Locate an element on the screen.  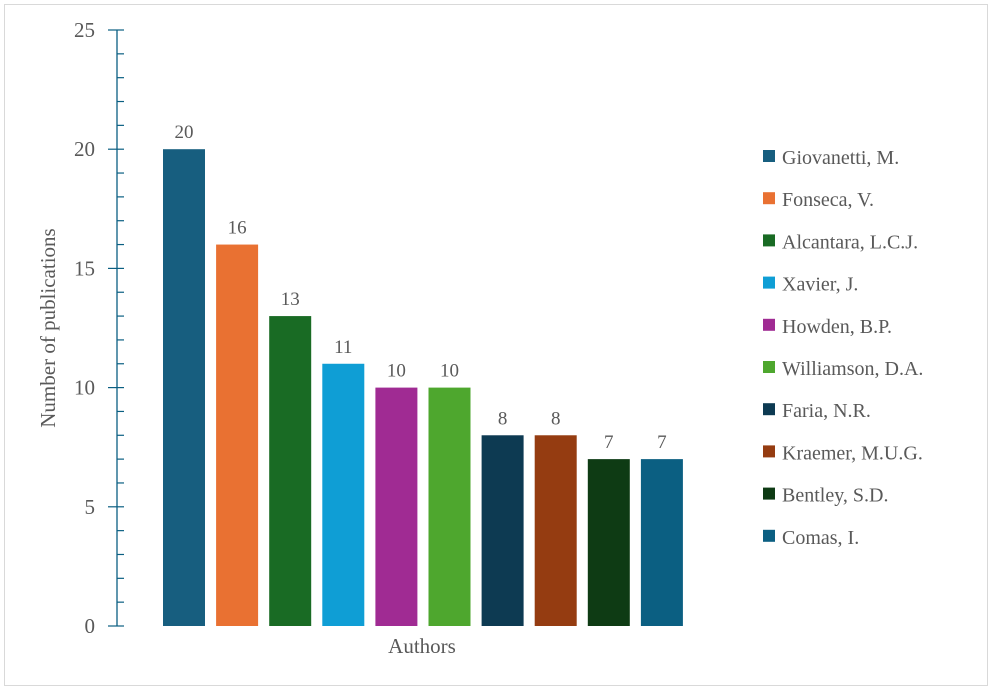
y-tick-label: 15 is located at coordinates (84, 268).